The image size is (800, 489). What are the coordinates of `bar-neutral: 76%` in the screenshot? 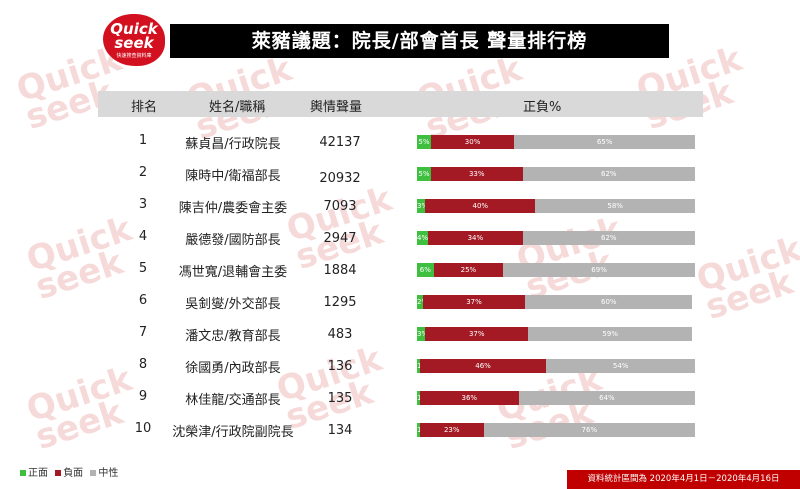 It's located at (589, 430).